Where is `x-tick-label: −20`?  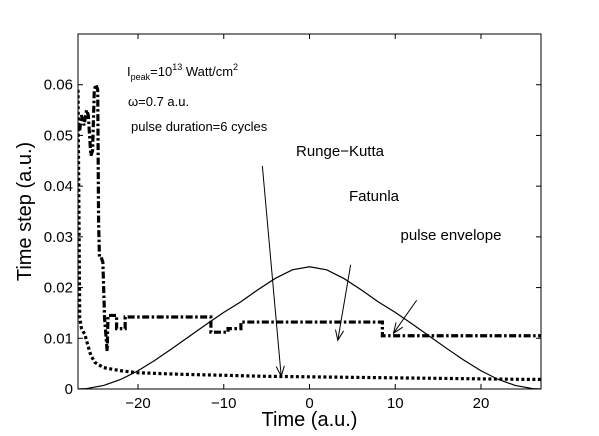
x-tick-label: −20 is located at coordinates (137, 403).